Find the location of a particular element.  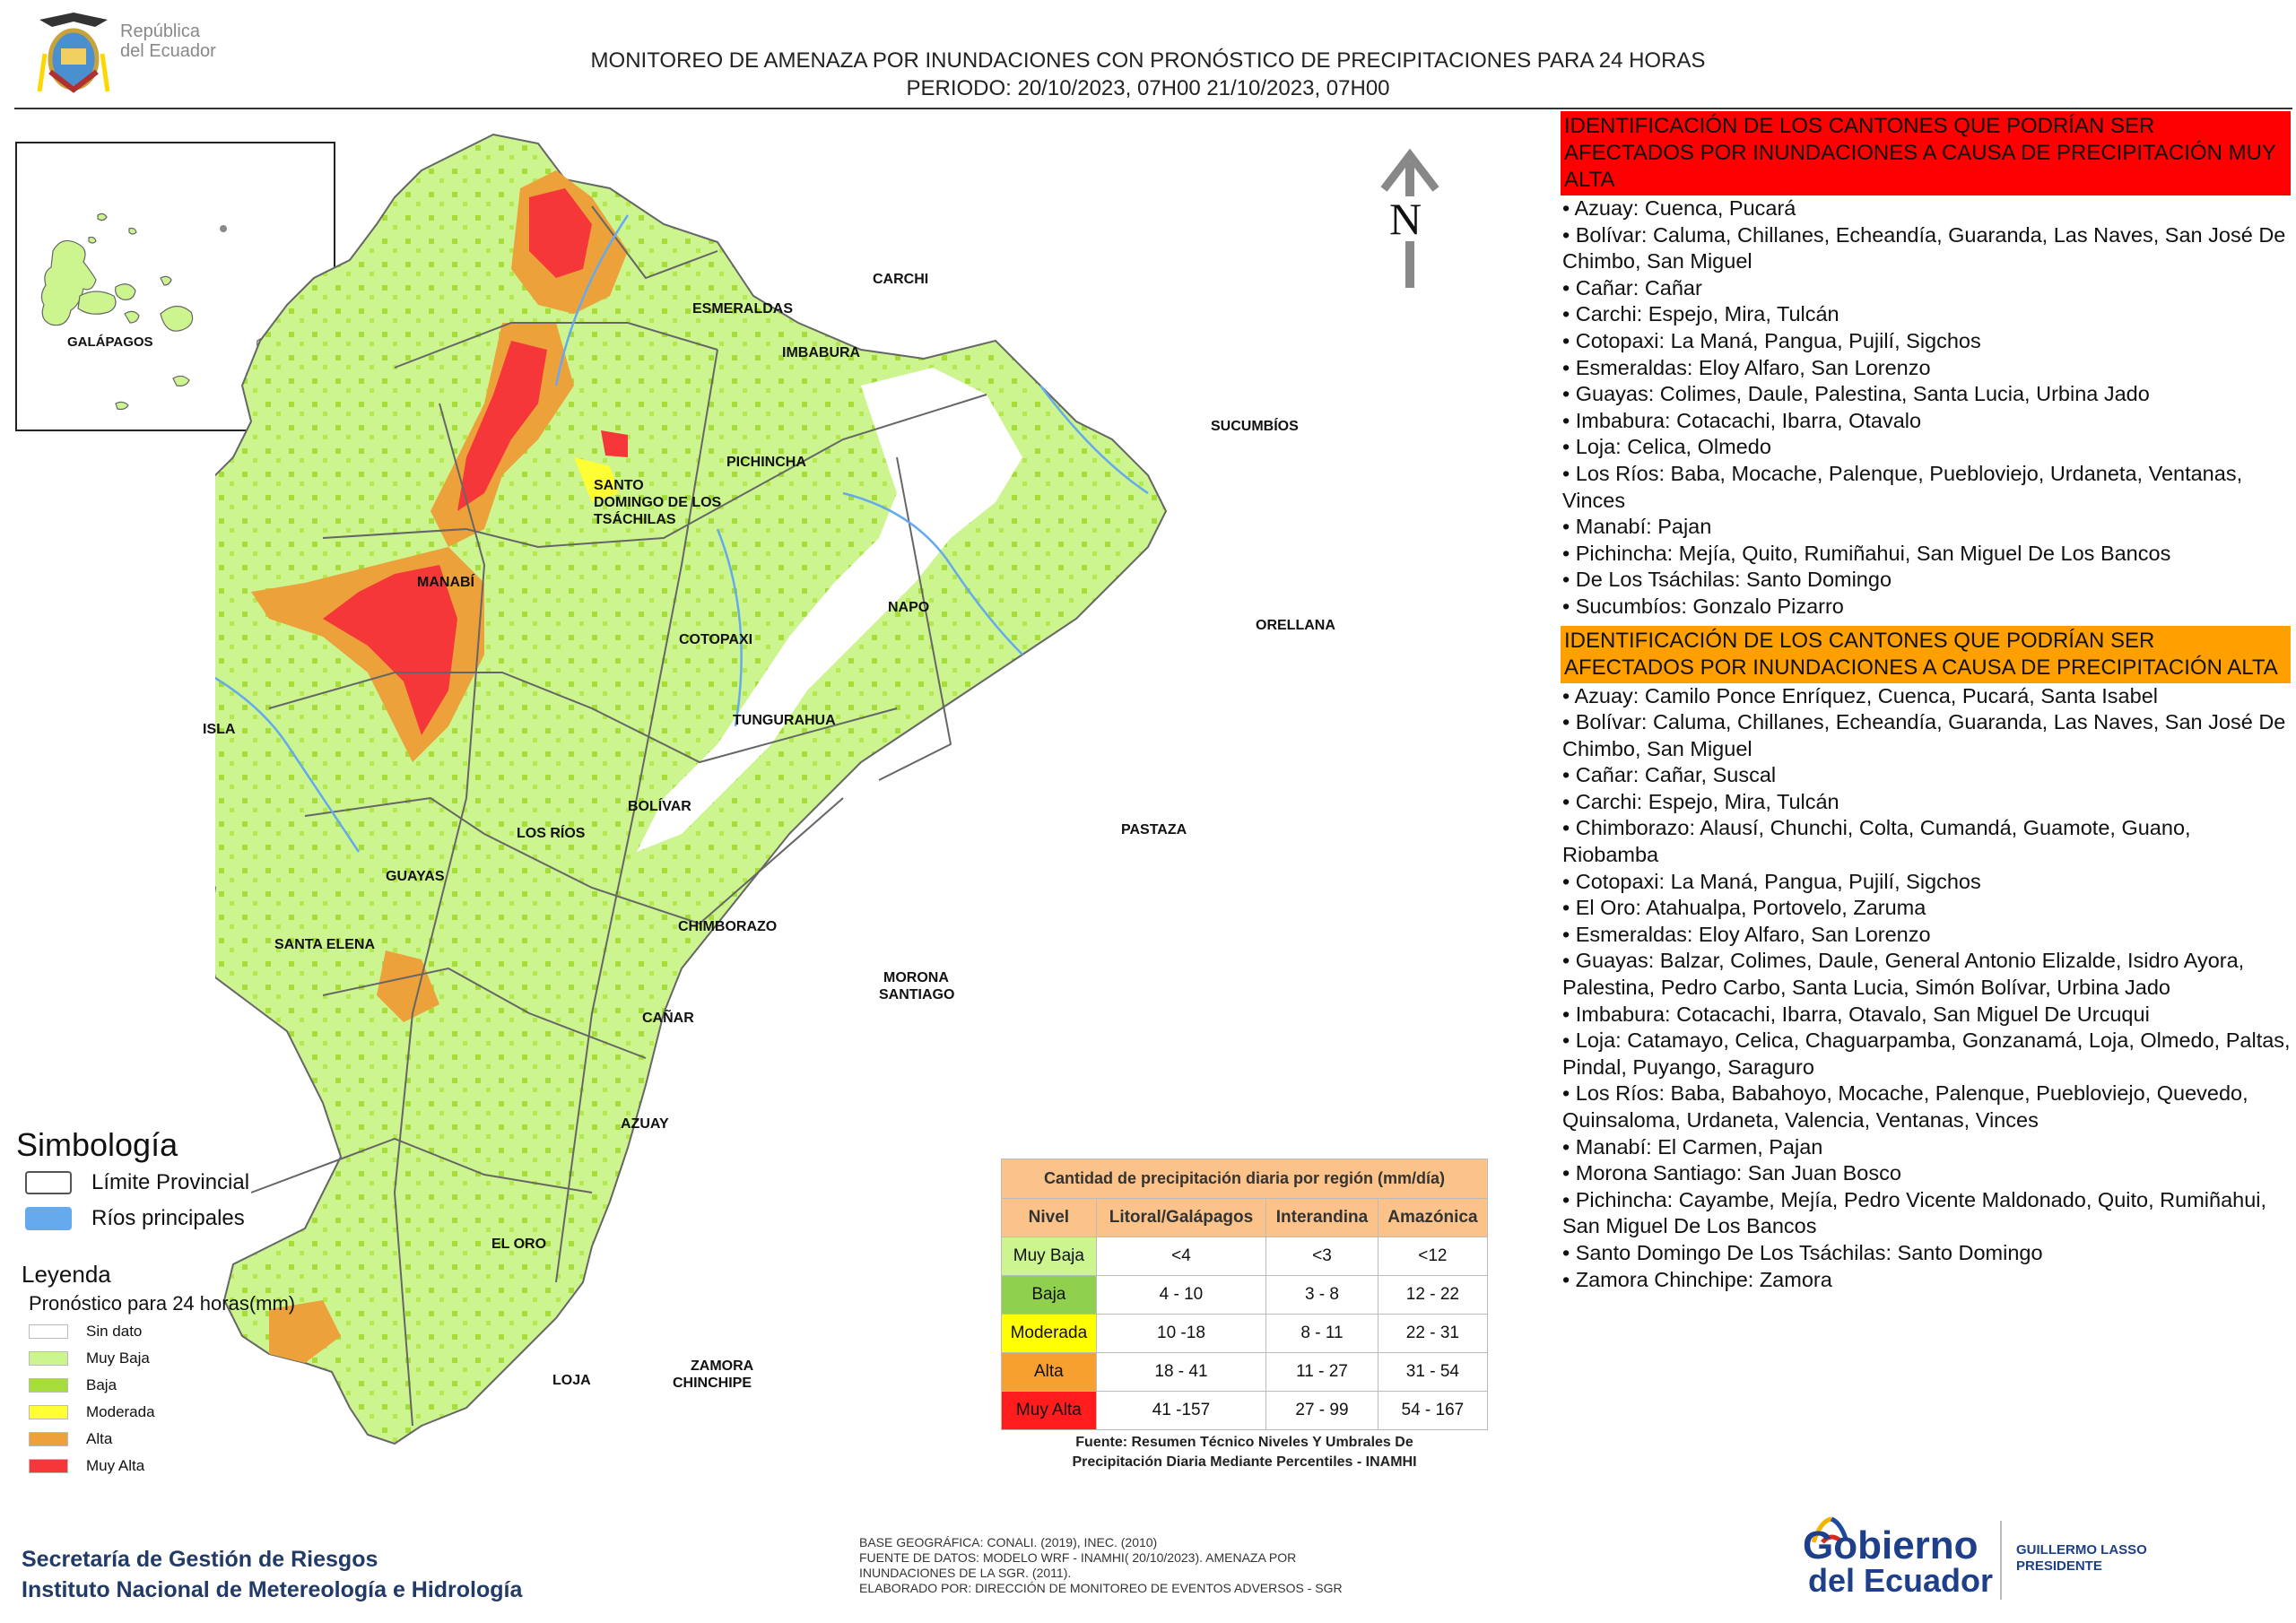

label-santa-elena: SANTA ELENA is located at coordinates (324, 944).